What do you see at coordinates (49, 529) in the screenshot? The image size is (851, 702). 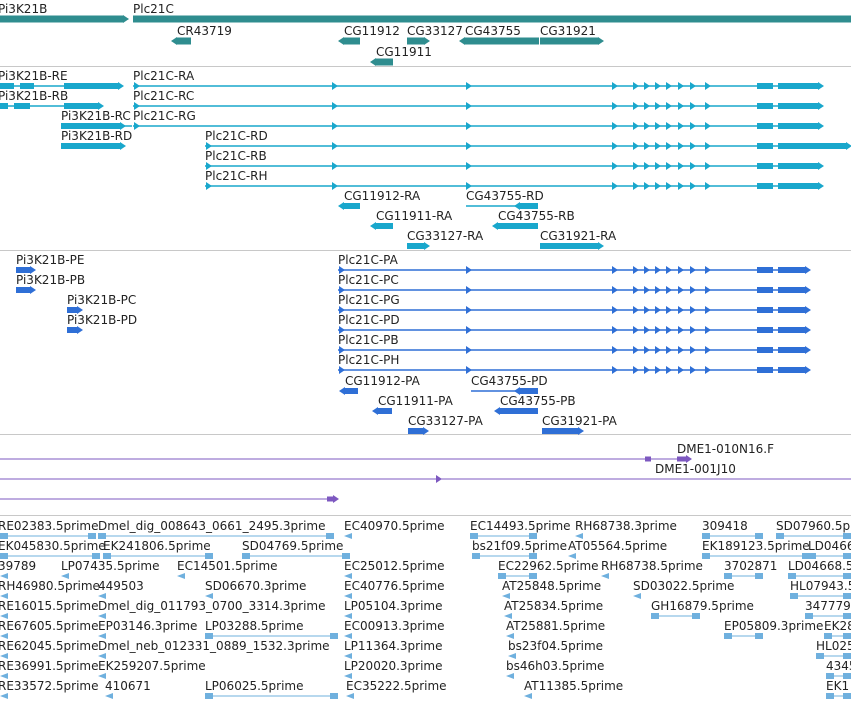 I see `est-feature: RE02383.5prime` at bounding box center [49, 529].